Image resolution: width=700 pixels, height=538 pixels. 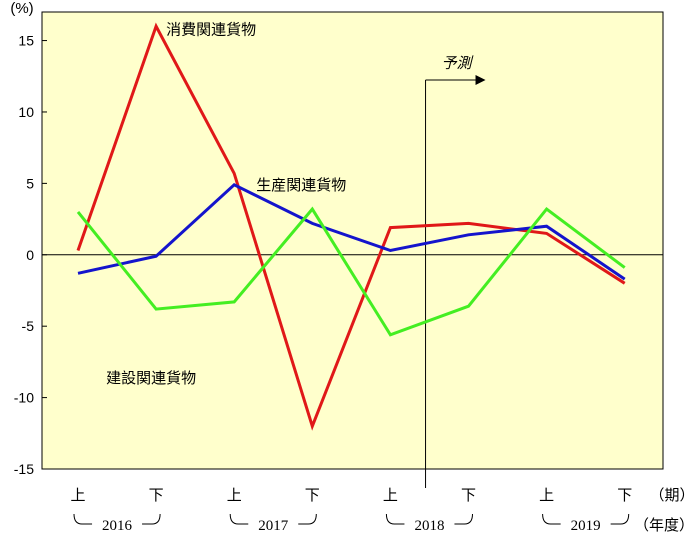 What do you see at coordinates (30, 255) in the screenshot?
I see `y-tick-label: 0` at bounding box center [30, 255].